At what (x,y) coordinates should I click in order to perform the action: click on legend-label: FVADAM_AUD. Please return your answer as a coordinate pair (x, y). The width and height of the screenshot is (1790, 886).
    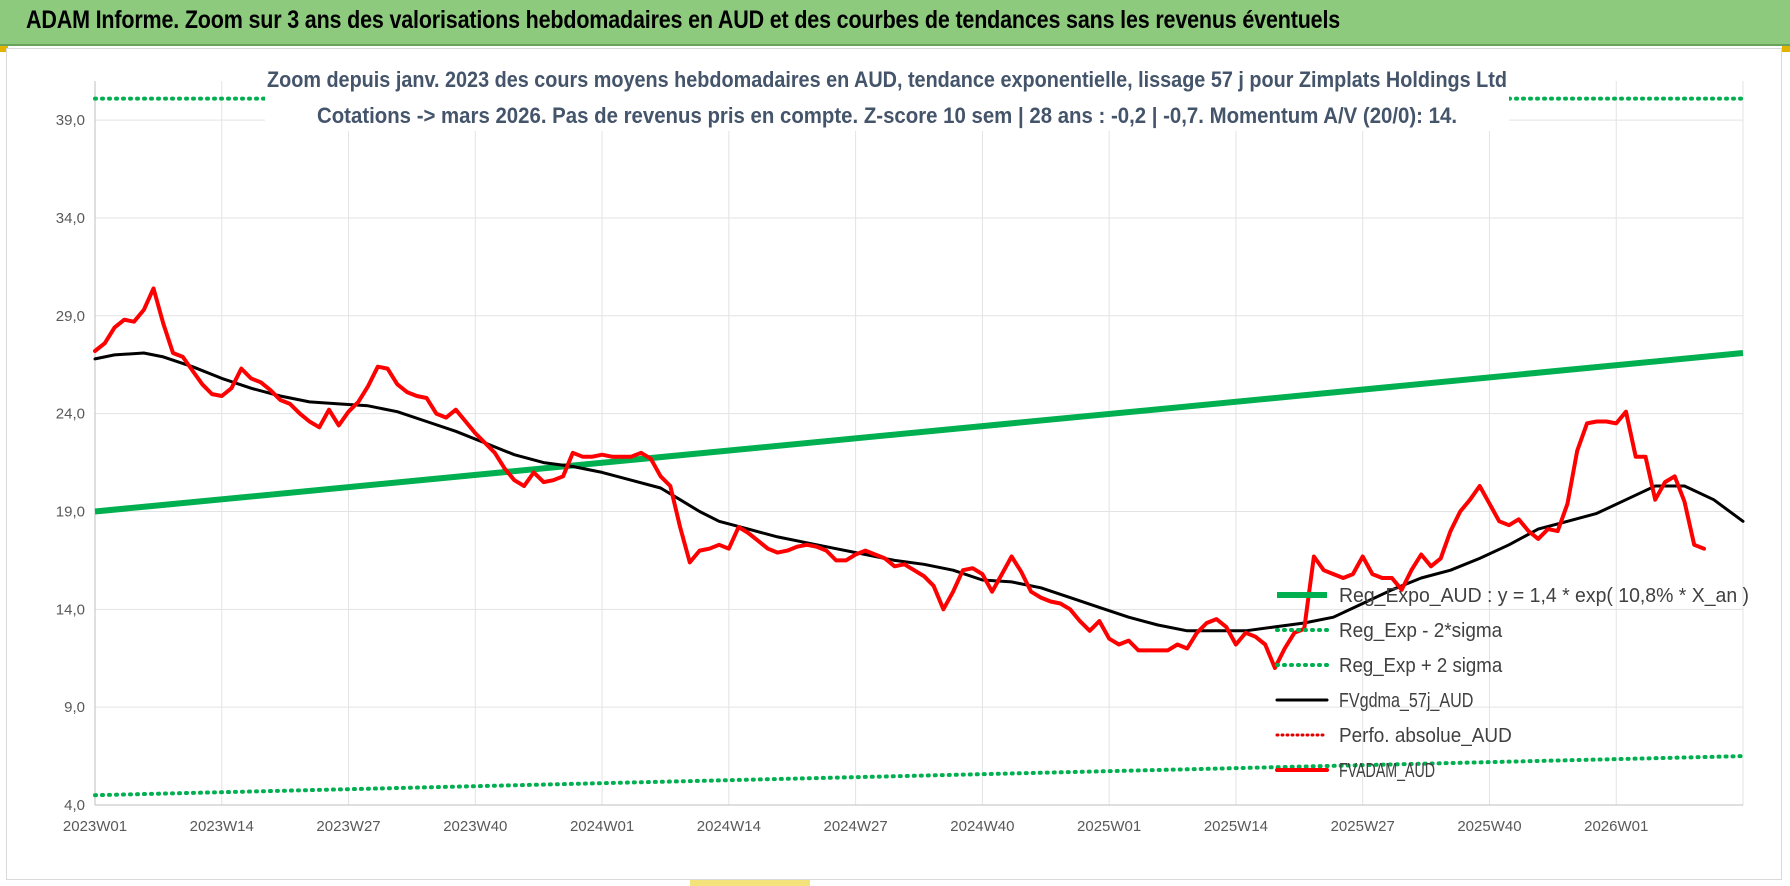
    Looking at the image, I should click on (1387, 771).